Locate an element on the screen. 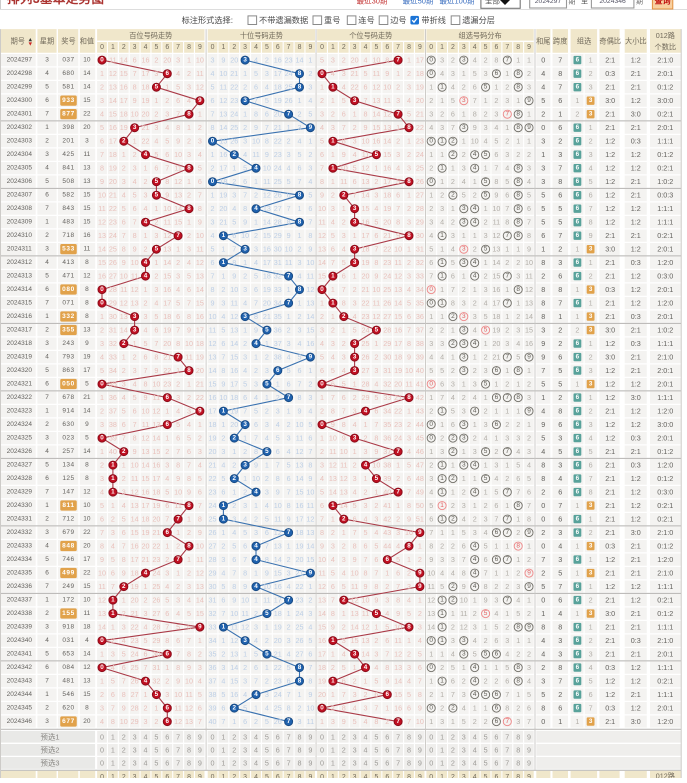  svg-text: 2024316 is located at coordinates (20, 316).